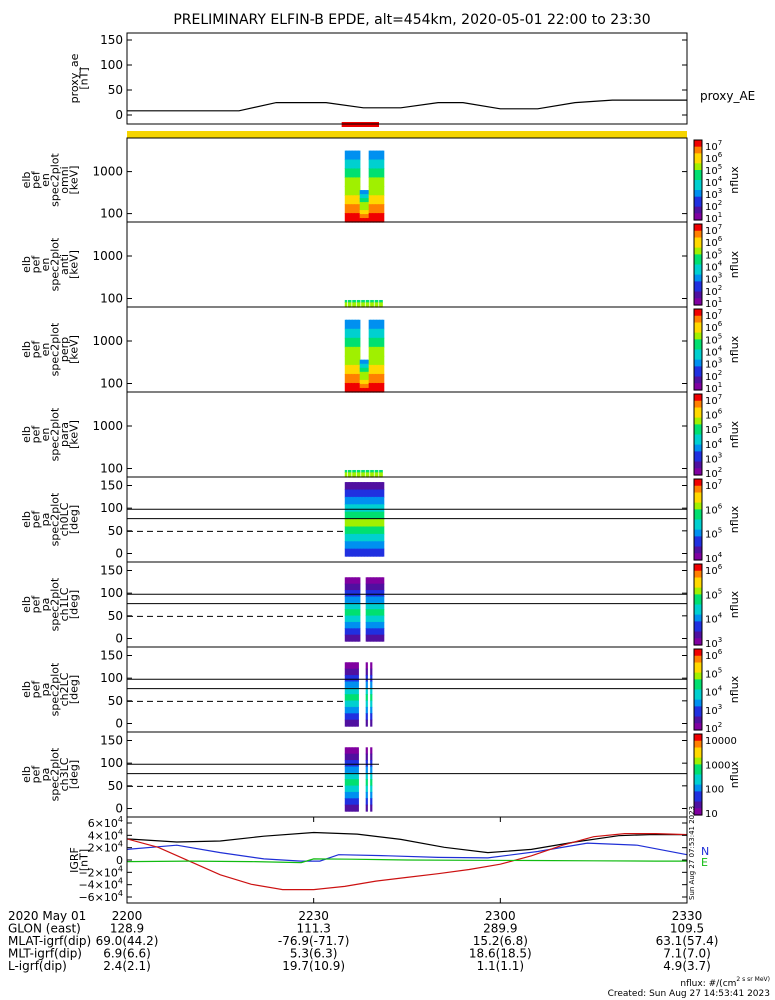 The height and width of the screenshot is (1000, 775). Describe the element at coordinates (111, 40) in the screenshot. I see `y-tick-label: 150` at that location.